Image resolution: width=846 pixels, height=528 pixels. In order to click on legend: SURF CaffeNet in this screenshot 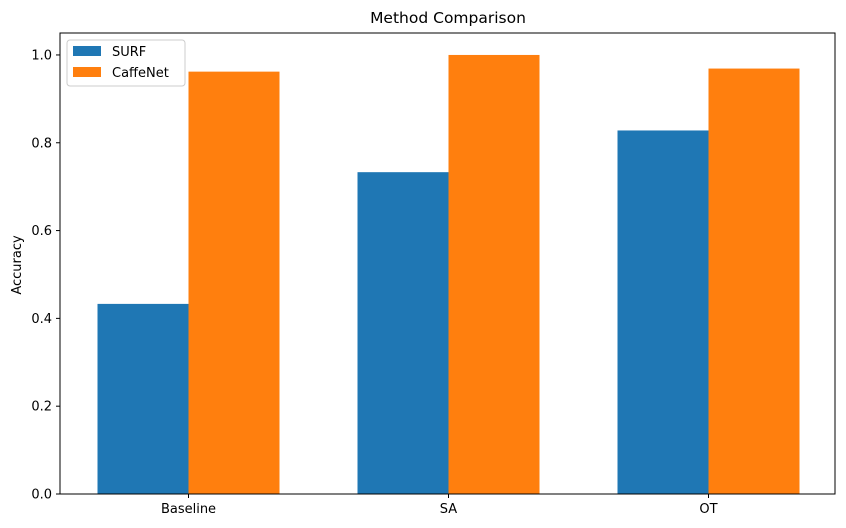, I will do `click(126, 63)`.